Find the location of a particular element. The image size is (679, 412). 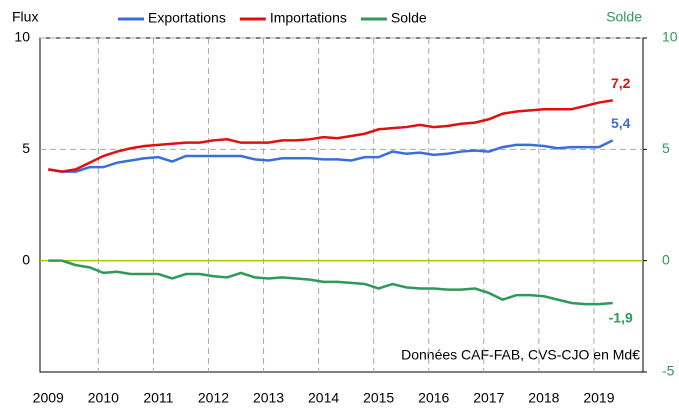

y2-tick-label: 0 is located at coordinates (666, 259).